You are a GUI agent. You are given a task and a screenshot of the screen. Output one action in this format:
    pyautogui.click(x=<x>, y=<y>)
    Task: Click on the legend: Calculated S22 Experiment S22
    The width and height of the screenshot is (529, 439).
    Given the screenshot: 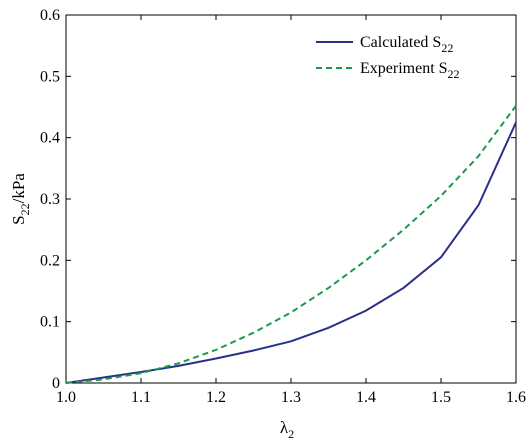 What is the action you would take?
    pyautogui.click(x=388, y=57)
    